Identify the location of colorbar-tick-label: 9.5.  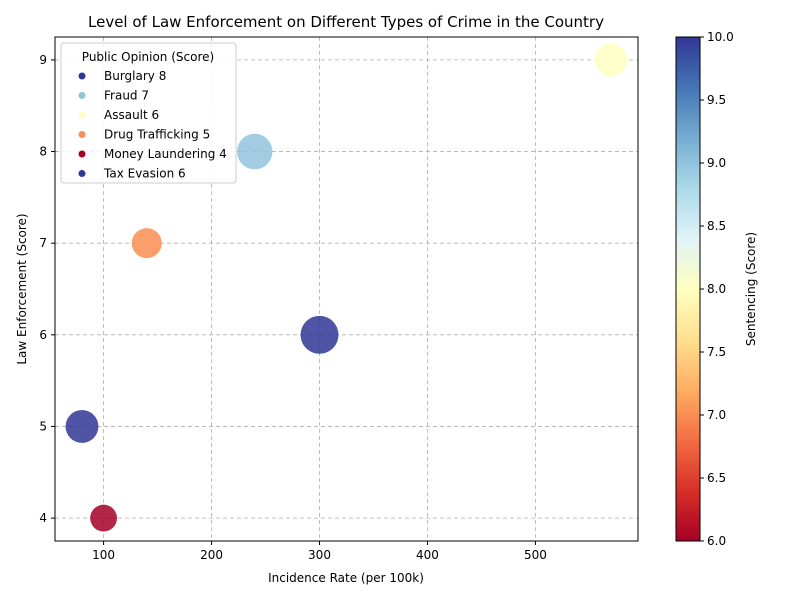
(716, 100).